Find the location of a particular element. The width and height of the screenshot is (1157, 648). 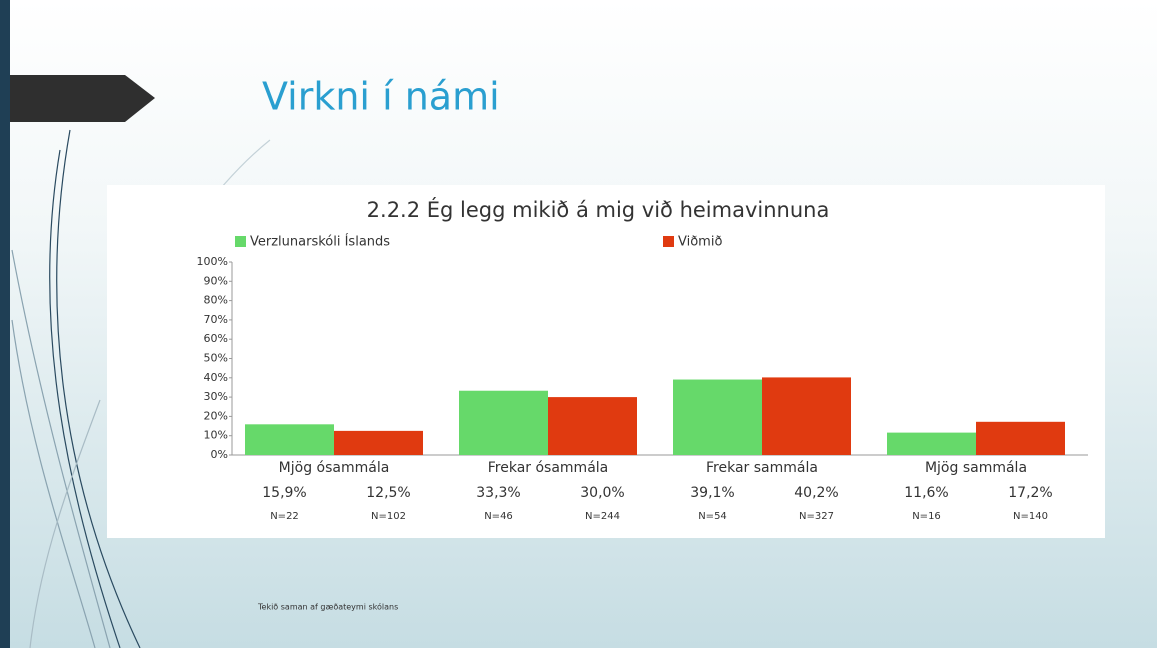

n-label: N=22 is located at coordinates (284, 516).